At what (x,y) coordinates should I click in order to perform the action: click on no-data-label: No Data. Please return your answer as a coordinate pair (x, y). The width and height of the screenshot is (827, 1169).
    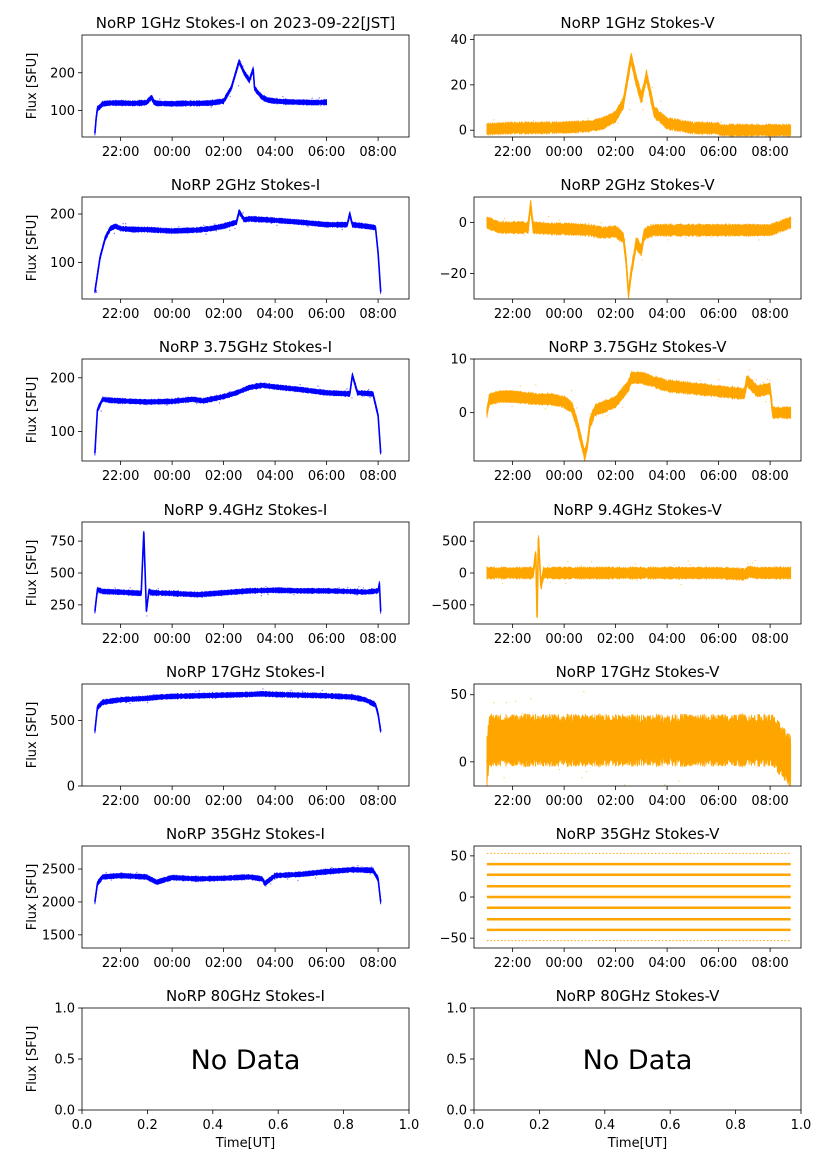
    Looking at the image, I should click on (638, 1060).